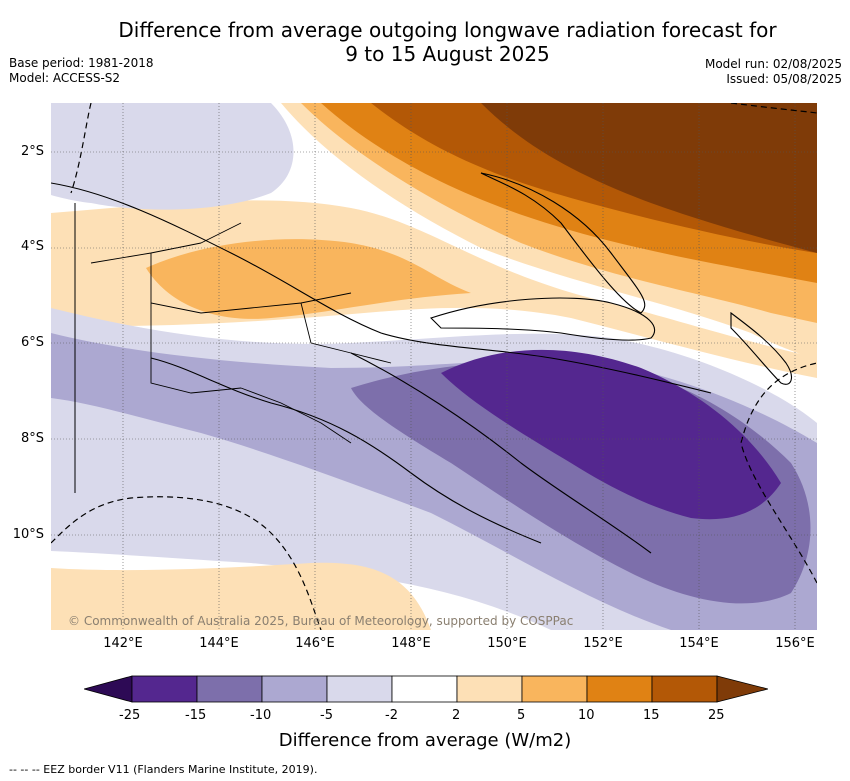  Describe the element at coordinates (773, 64) in the screenshot. I see `model-run-text: Model run: 02/08/2025` at that location.